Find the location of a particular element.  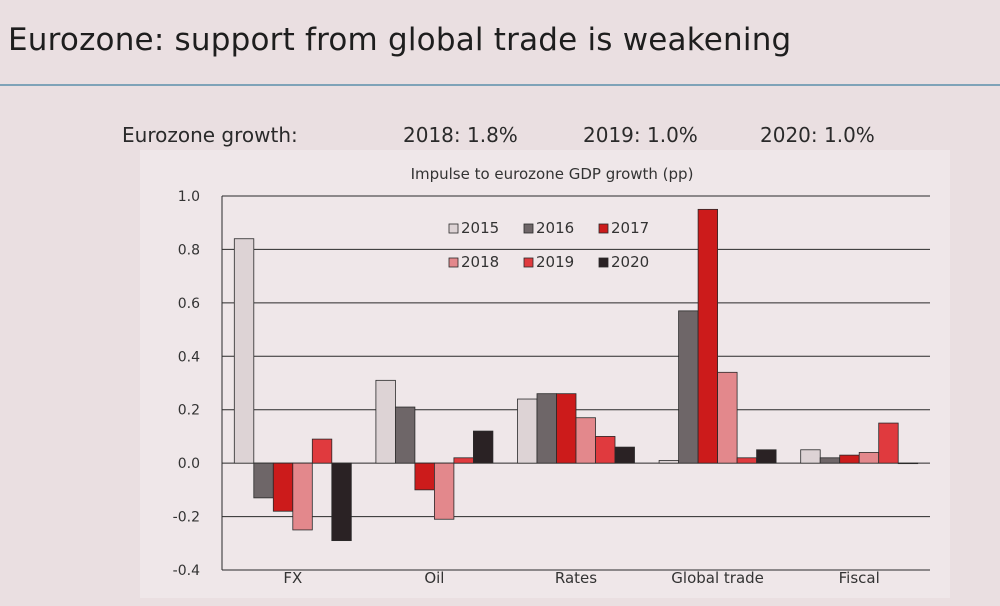

bar-global-trade-2015 is located at coordinates (668, 462).